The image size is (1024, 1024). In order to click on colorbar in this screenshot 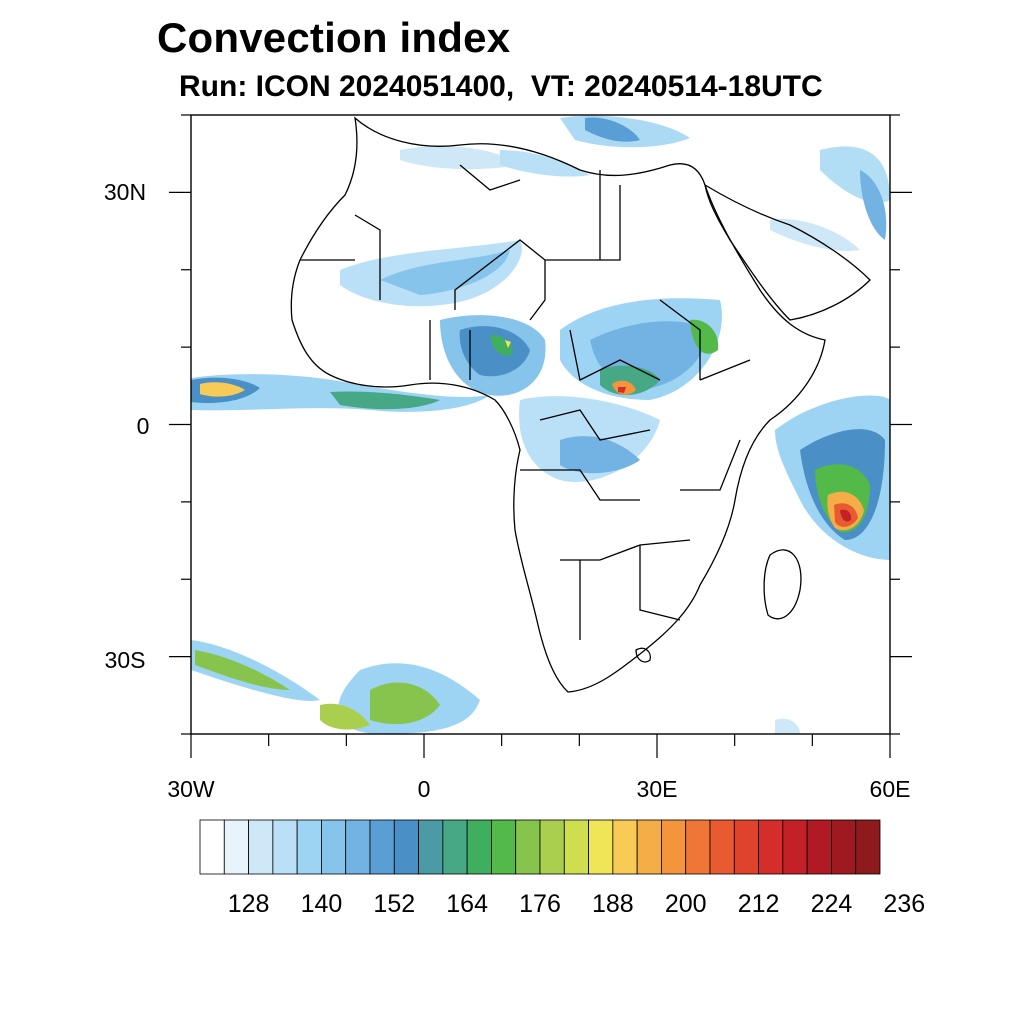, I will do `click(540, 847)`.